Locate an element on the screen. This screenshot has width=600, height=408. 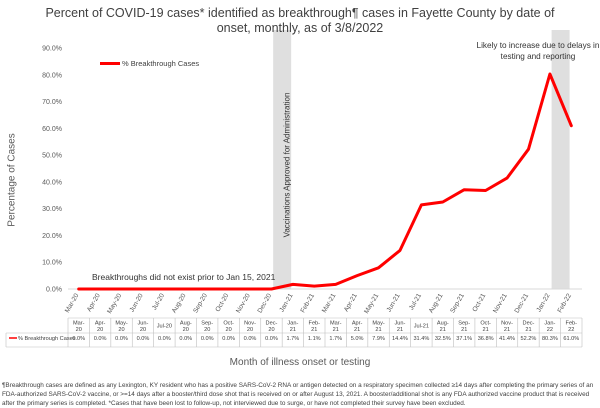
table-series-name: % Breakthrough Cases is located at coordinates (47, 339).